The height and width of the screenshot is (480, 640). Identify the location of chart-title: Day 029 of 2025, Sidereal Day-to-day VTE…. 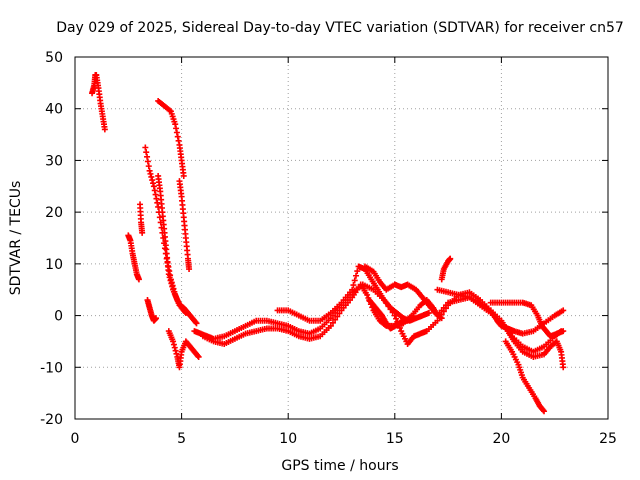
(340, 28).